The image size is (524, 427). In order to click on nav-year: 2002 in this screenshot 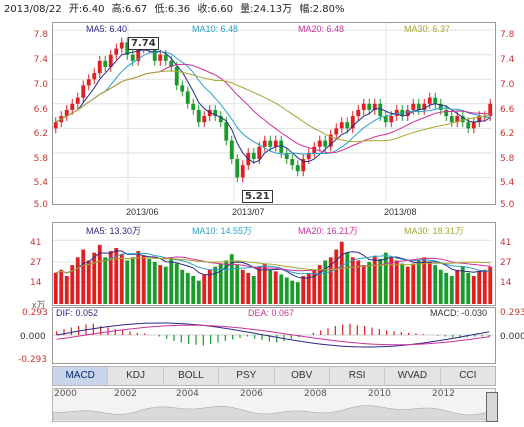, I will do `click(125, 394)`.